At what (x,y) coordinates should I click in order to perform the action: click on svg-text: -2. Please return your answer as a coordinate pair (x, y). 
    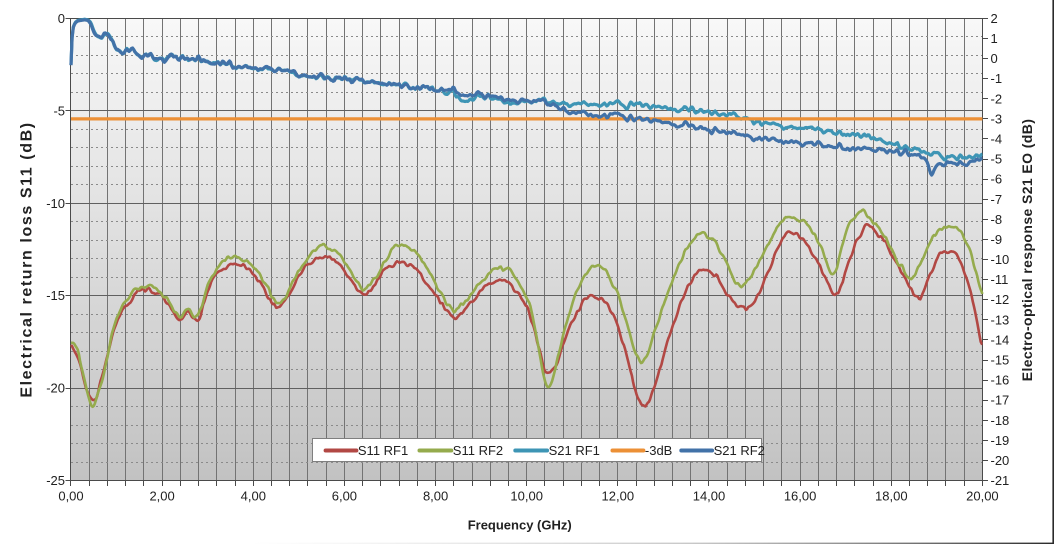
    Looking at the image, I should click on (997, 98).